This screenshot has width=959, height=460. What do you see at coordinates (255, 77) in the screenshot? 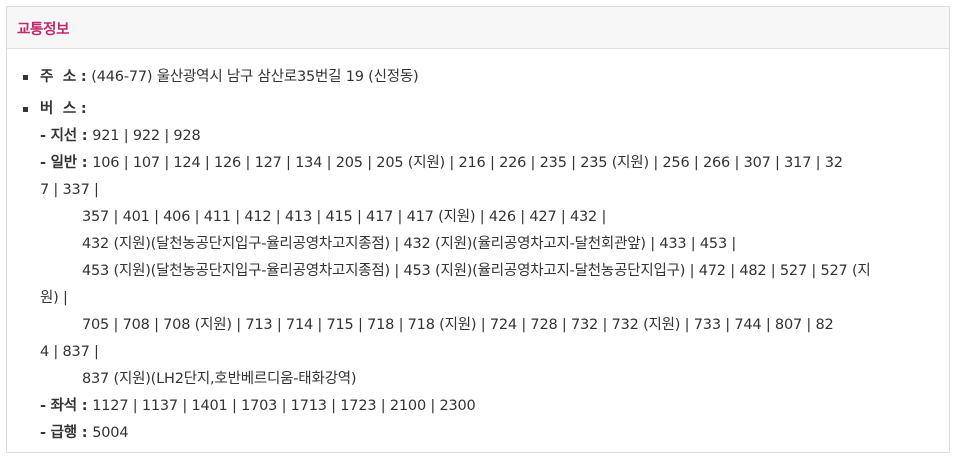
I see `address-value: (446-77) 울산광역시 남구 삼산로35번길 19 (신정동)` at bounding box center [255, 77].